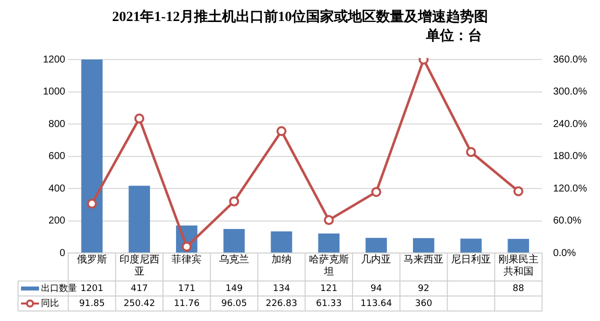  What do you see at coordinates (57, 221) in the screenshot?
I see `y-tick-label: 200` at bounding box center [57, 221].